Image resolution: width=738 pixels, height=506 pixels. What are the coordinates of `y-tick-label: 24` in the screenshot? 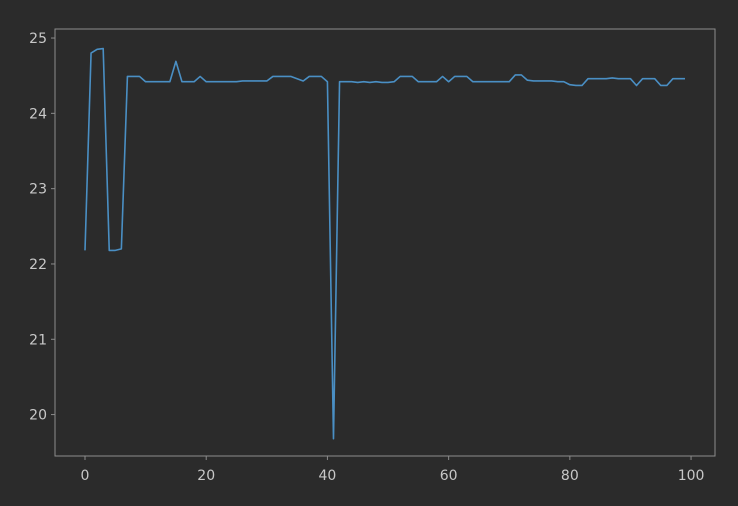 It's located at (38, 114).